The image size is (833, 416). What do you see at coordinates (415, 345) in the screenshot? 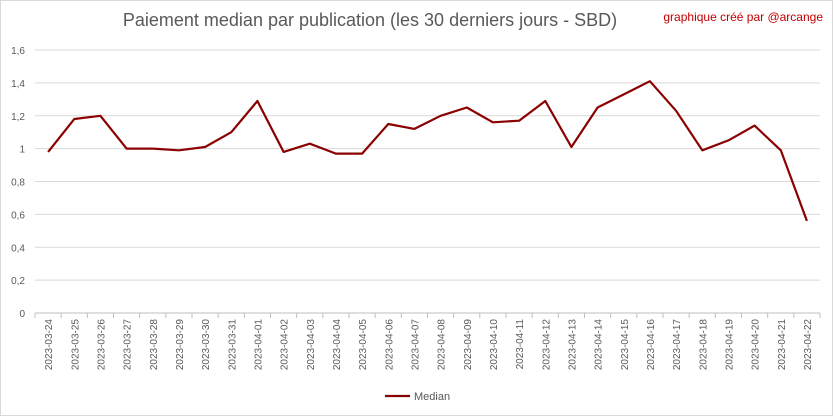
I see `x-tick-label: 2023-04-07` at bounding box center [415, 345].